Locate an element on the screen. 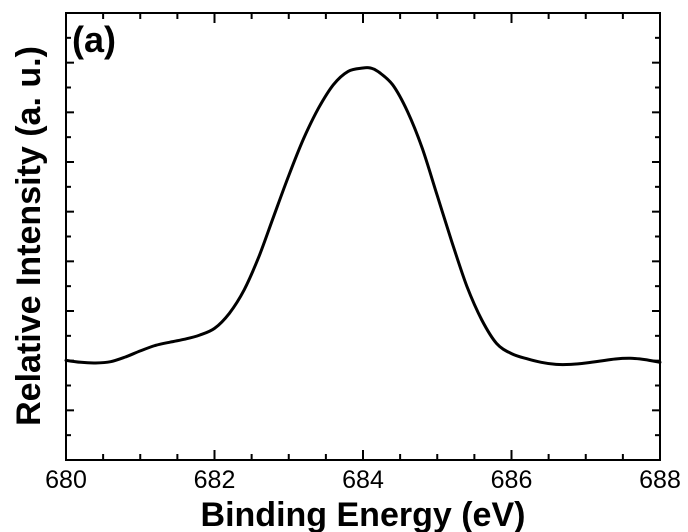 The image size is (688, 532). x-tick-label: 684 is located at coordinates (363, 480).